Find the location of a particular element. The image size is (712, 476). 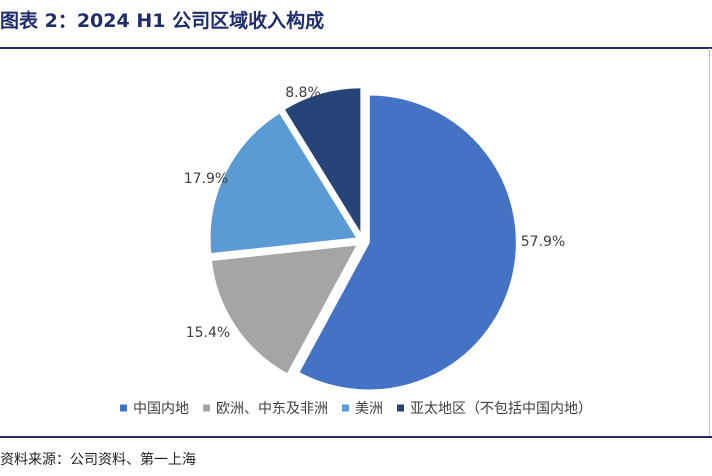

legend-label-4: 亚太地区（不包括中国内地） is located at coordinates (501, 409).